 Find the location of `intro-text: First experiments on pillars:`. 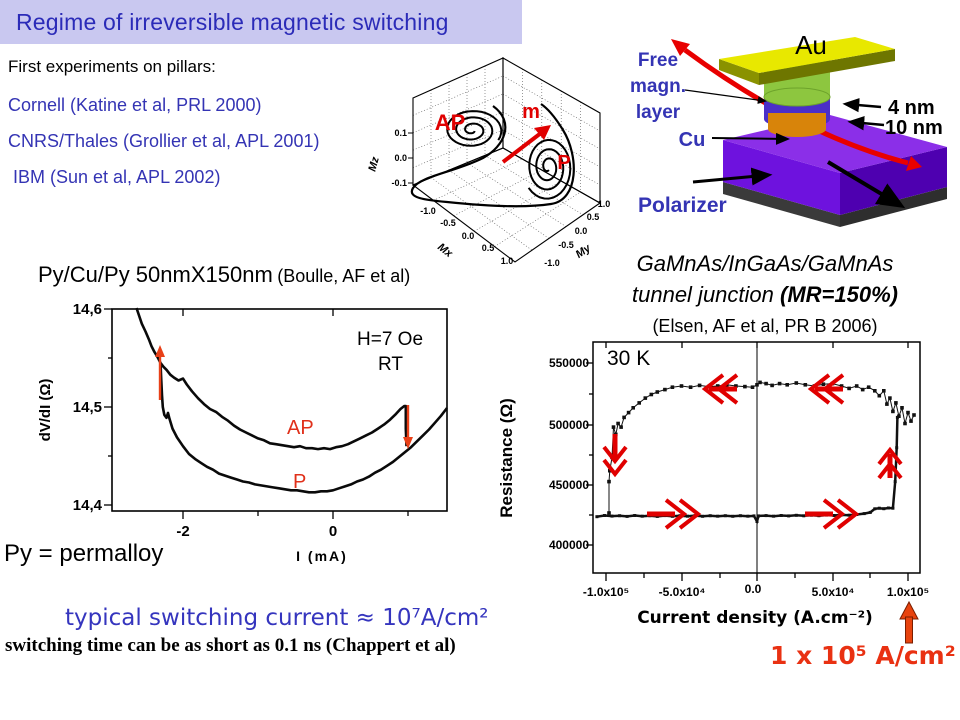

intro-text: First experiments on pillars: is located at coordinates (112, 66).